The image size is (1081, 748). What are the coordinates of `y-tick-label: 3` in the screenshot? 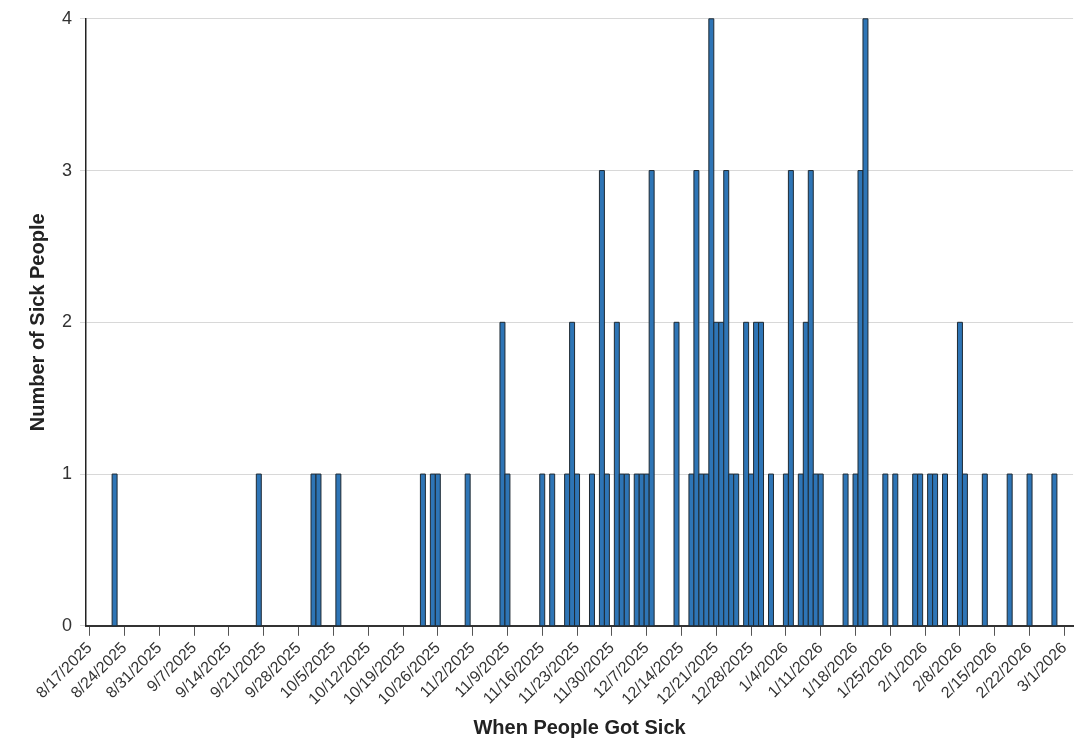 It's located at (67, 169).